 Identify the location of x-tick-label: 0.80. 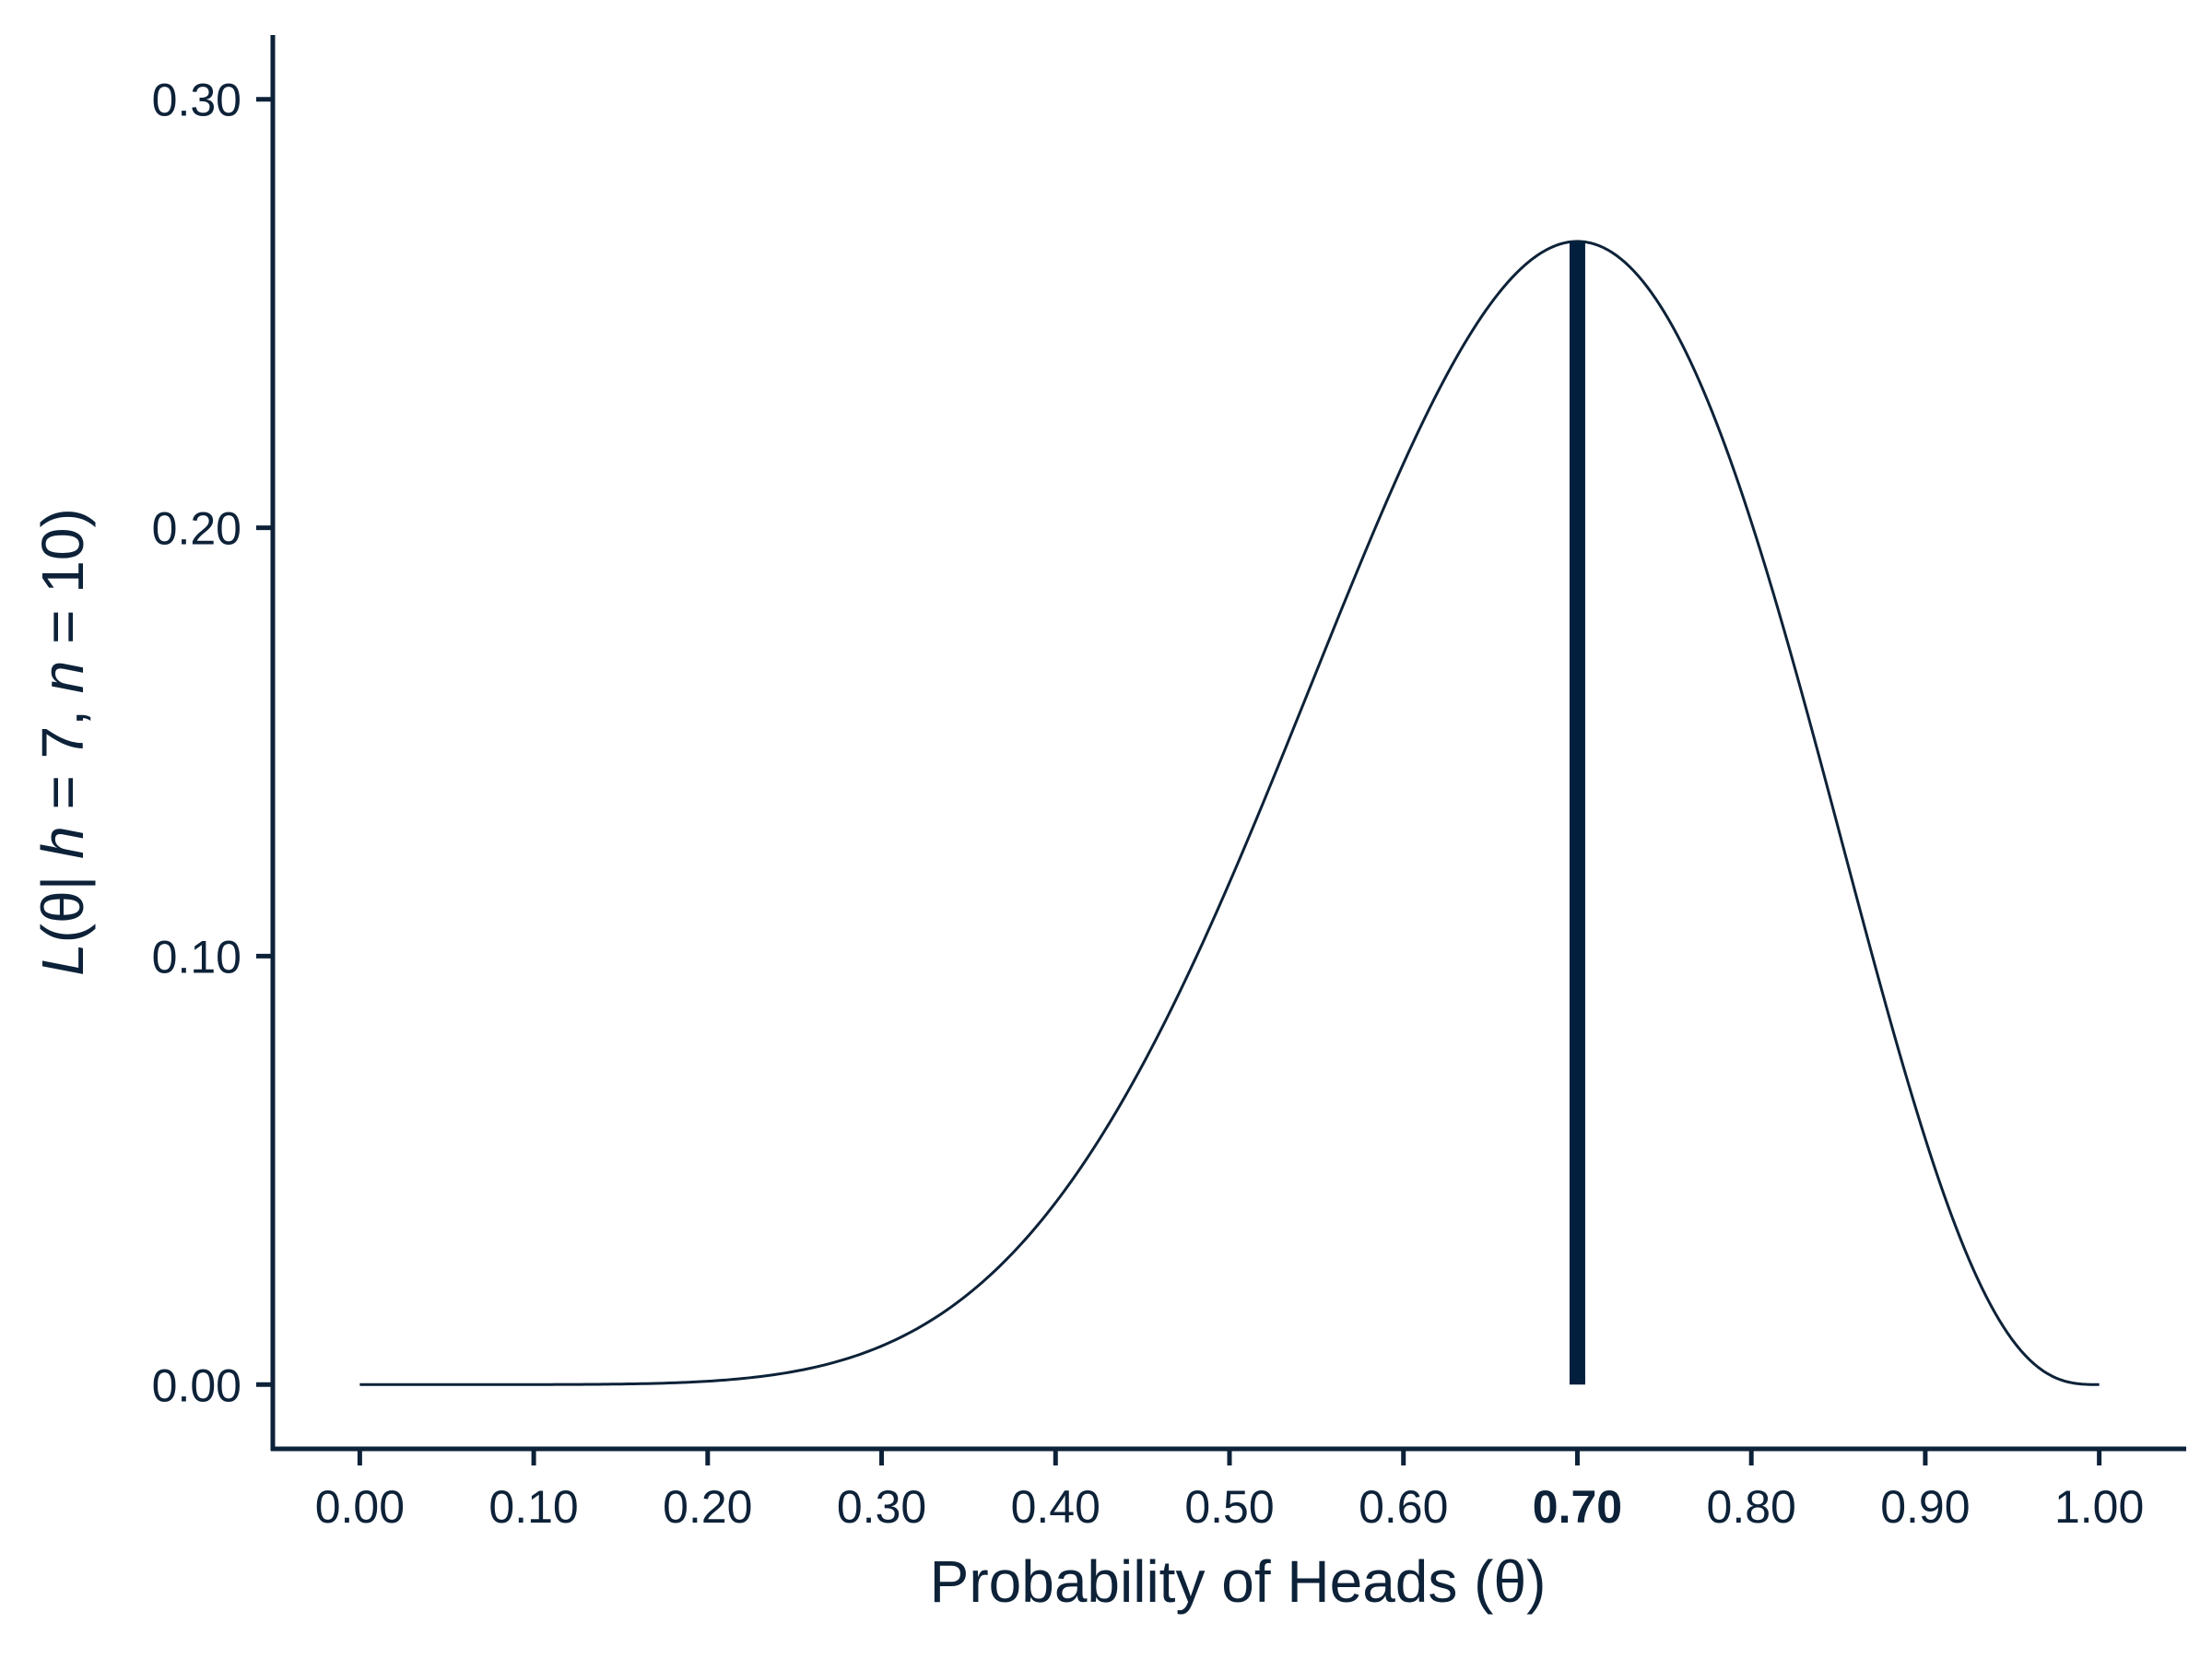
(1751, 1507).